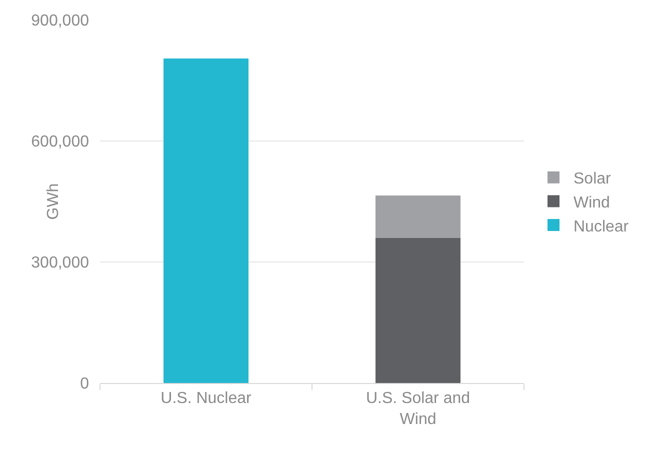 This screenshot has height=453, width=645. I want to click on legend-label: Wind, so click(592, 203).